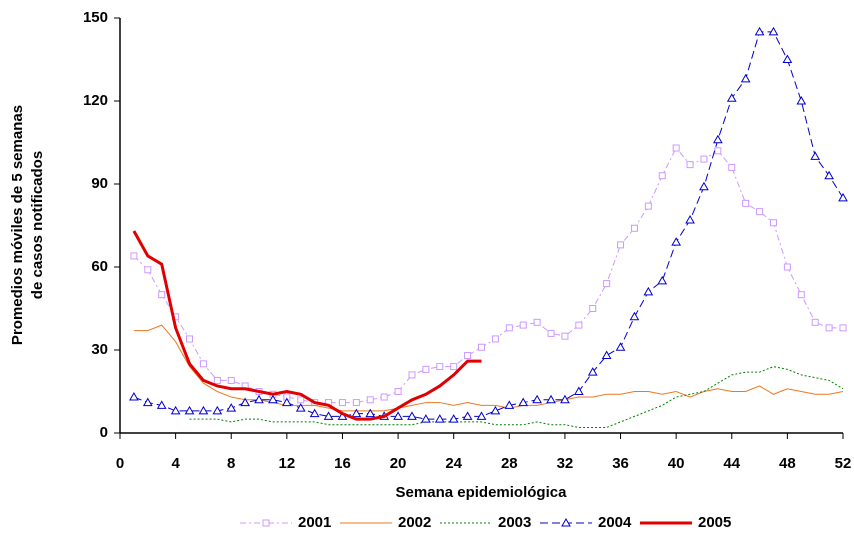  Describe the element at coordinates (99, 349) in the screenshot. I see `y-tick-label: 30` at that location.